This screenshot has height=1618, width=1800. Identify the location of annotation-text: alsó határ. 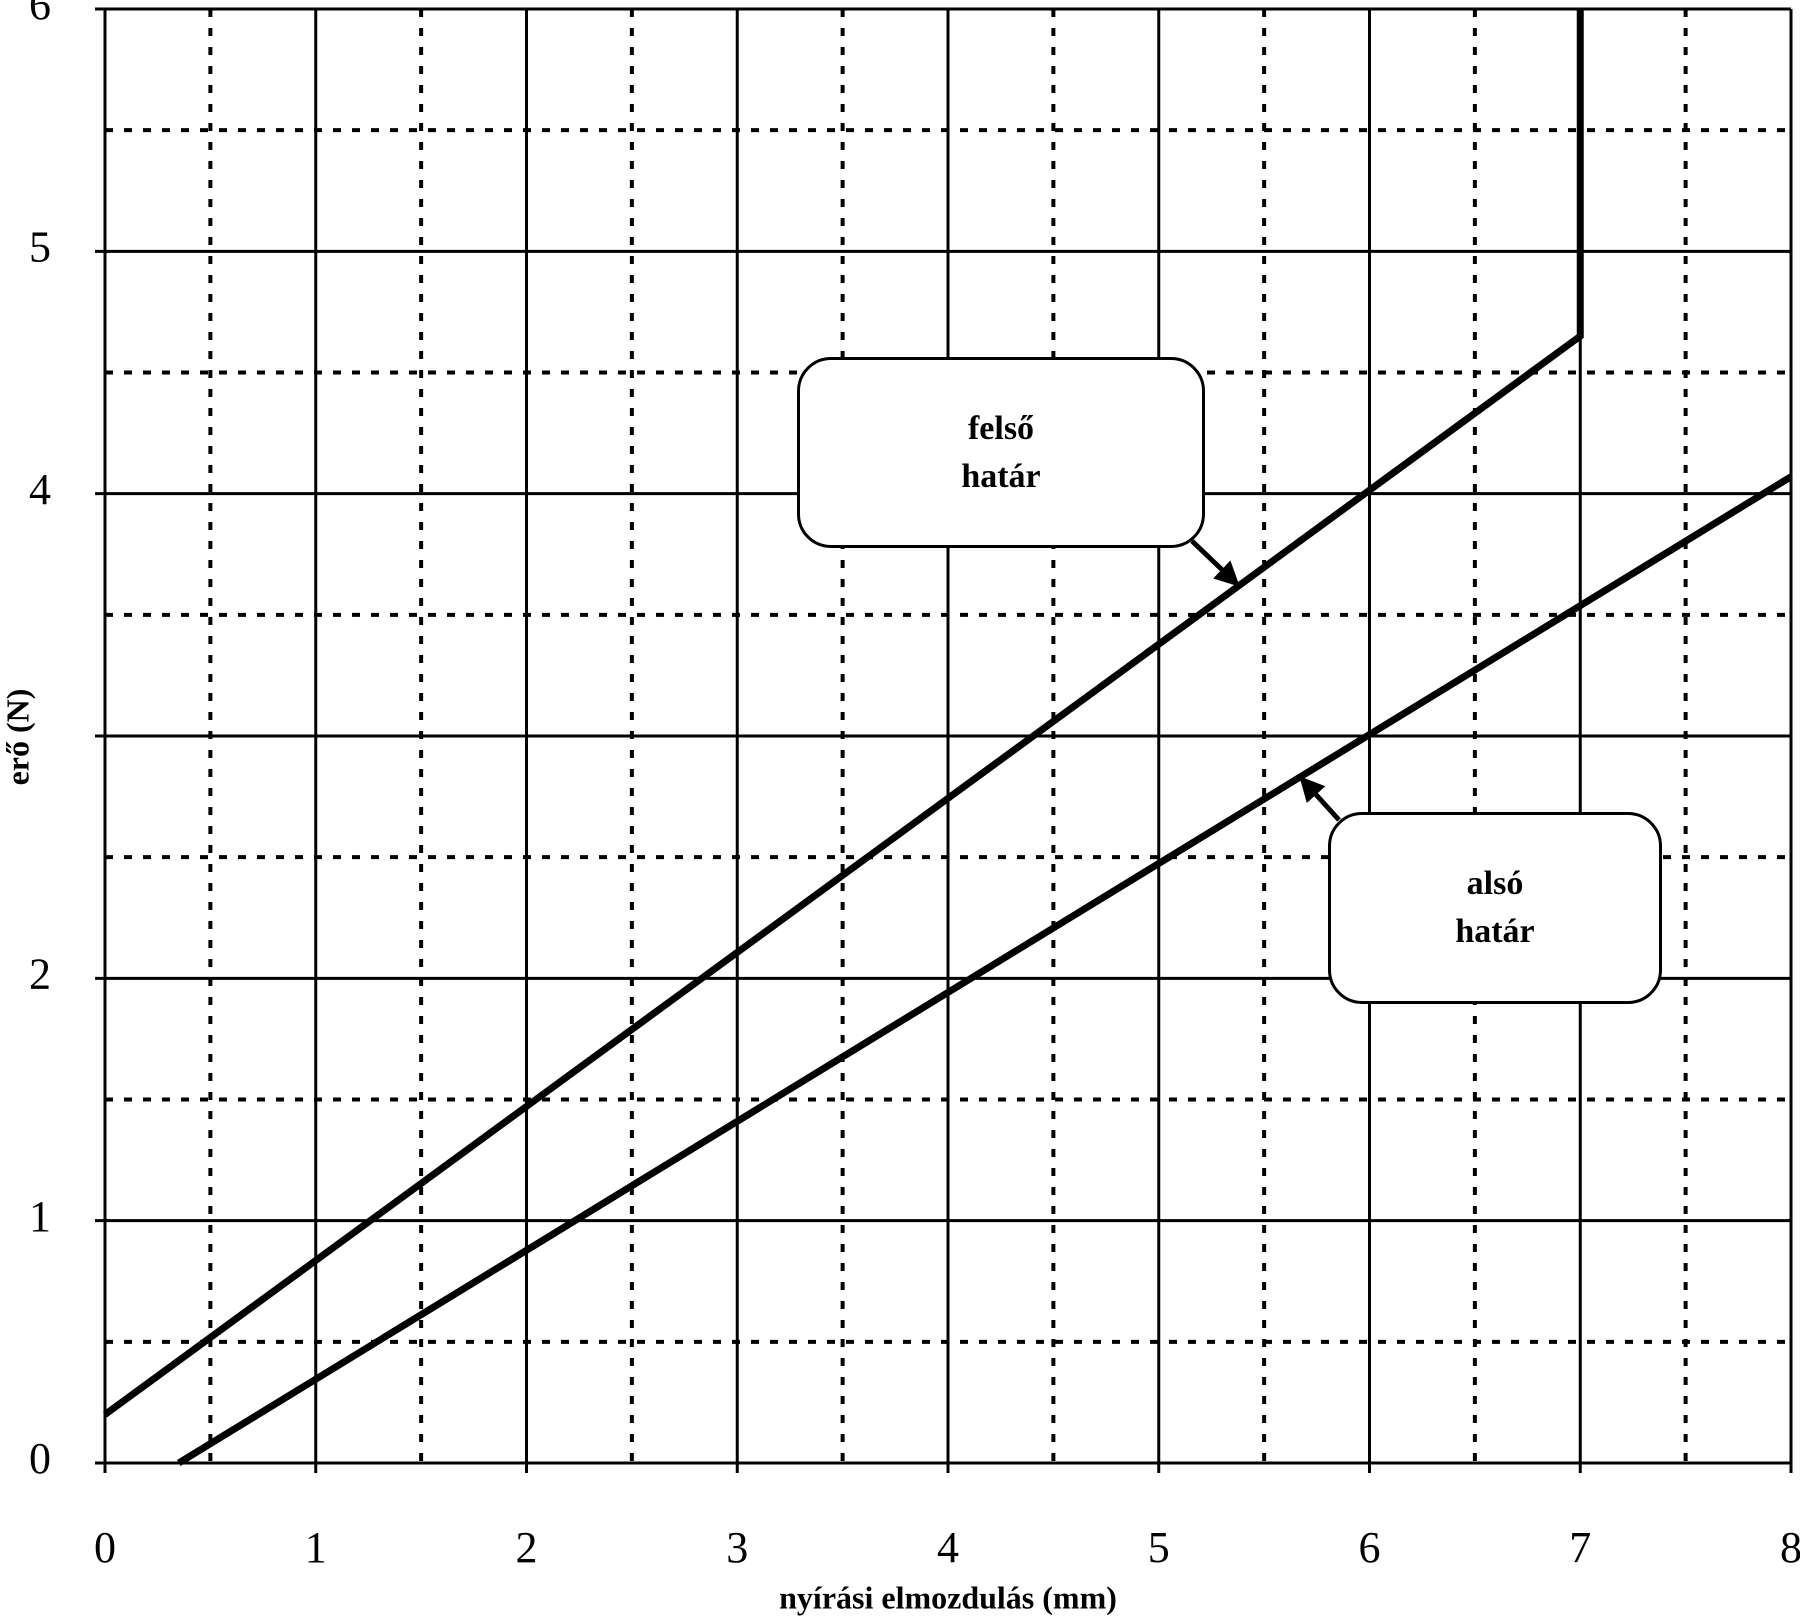
(1495, 907).